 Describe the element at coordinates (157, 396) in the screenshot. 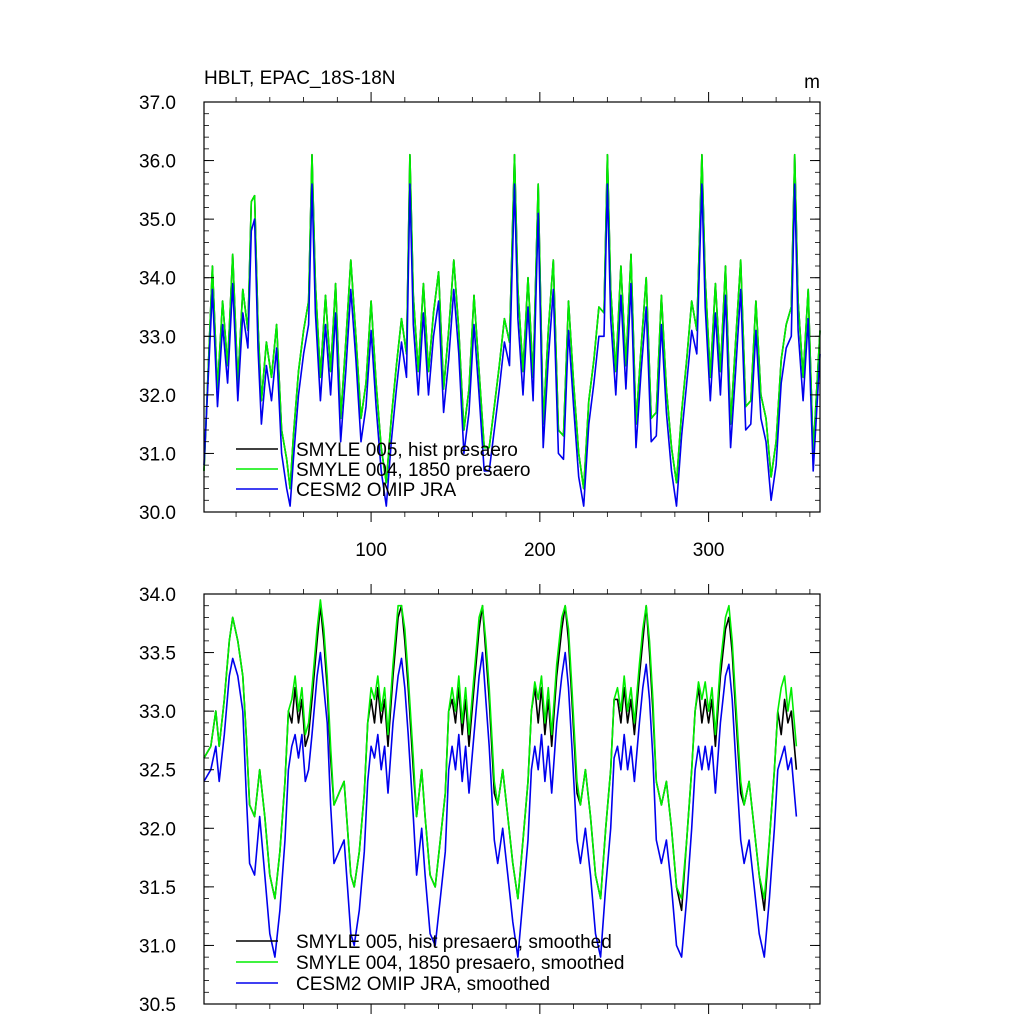

I see `y-tick-label-2: 32.0` at that location.